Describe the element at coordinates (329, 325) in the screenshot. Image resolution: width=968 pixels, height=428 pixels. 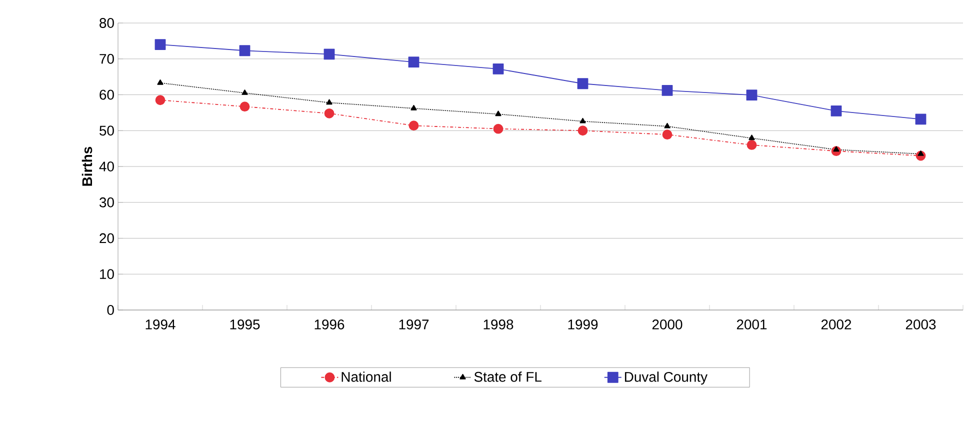
I see `x-tick-label: 1996` at that location.